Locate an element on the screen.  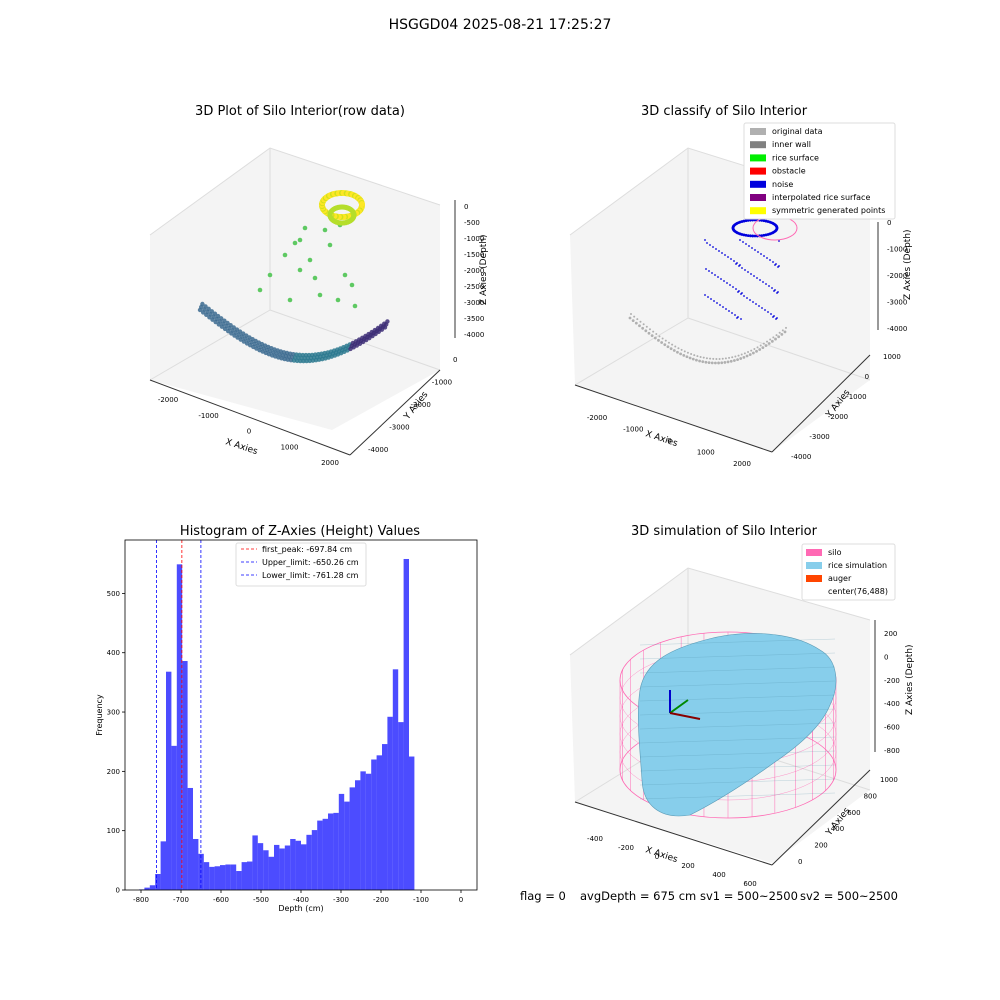
legend-label: original data is located at coordinates (797, 131).